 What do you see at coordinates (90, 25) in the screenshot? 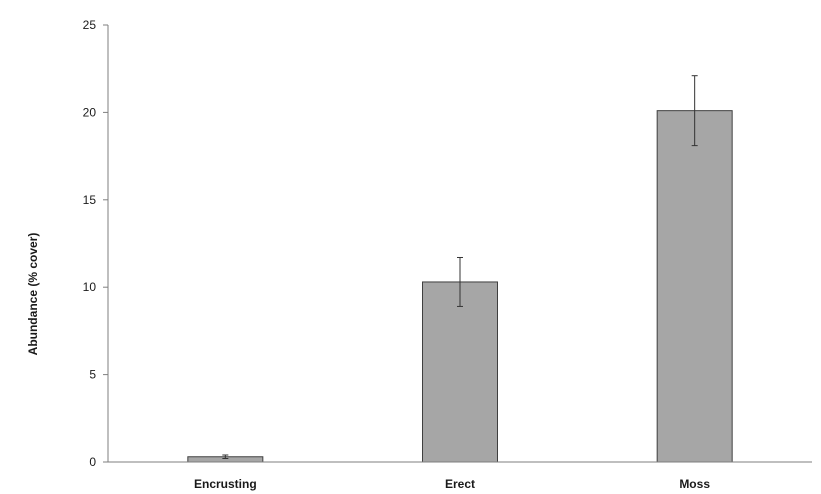
I see `y-tick-label: 25` at bounding box center [90, 25].